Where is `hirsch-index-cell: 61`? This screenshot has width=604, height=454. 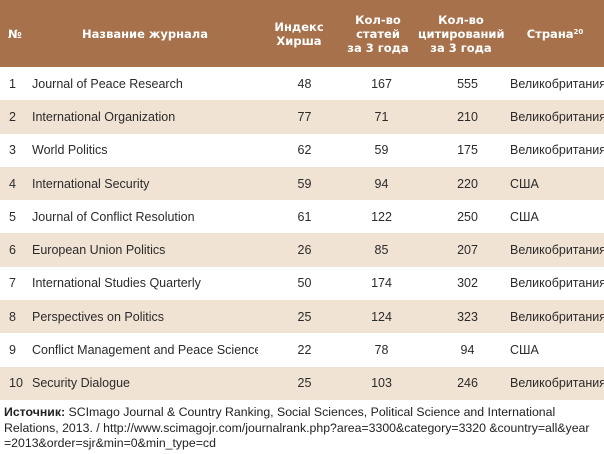
hirsch-index-cell: 61 is located at coordinates (304, 216).